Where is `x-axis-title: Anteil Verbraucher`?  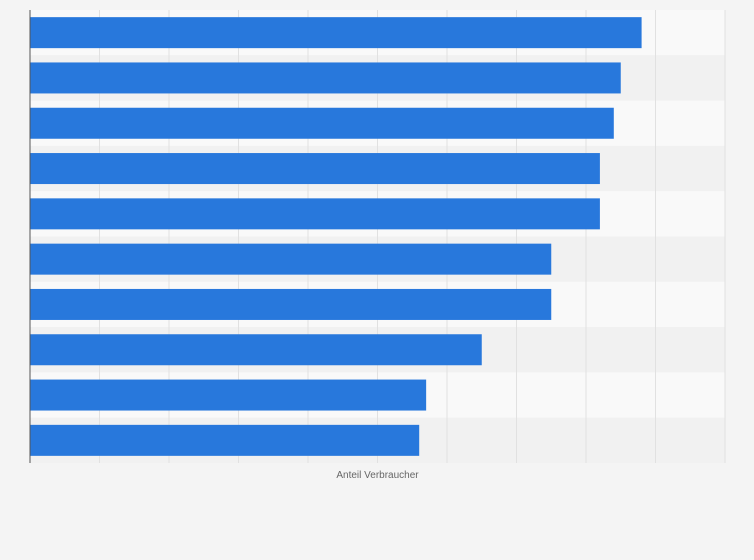 x-axis-title: Anteil Verbraucher is located at coordinates (377, 475).